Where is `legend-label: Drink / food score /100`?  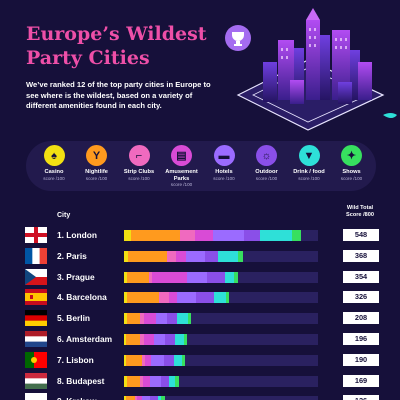
legend-label: Drink / food score /100 is located at coordinates (309, 175).